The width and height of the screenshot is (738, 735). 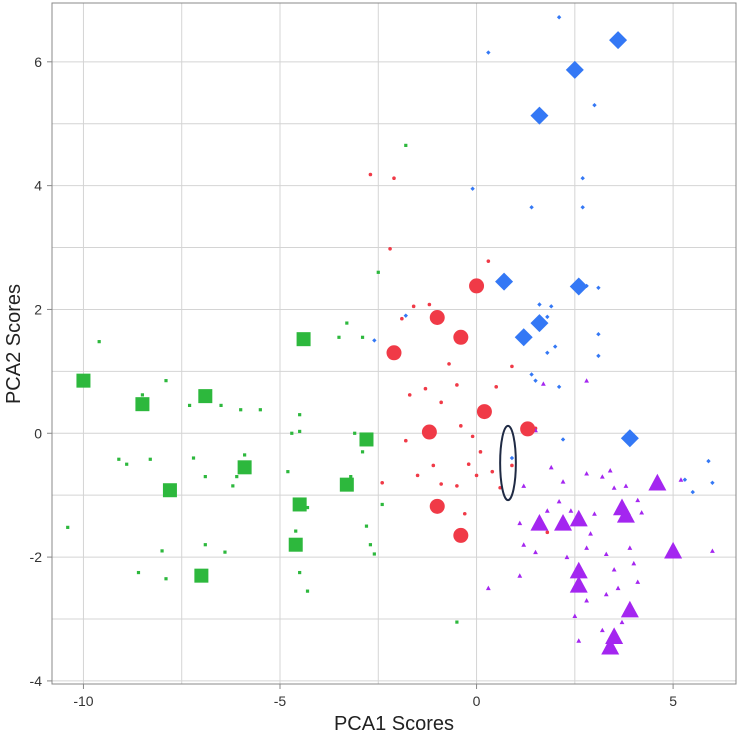 I want to click on highlight-ellipse, so click(x=508, y=463).